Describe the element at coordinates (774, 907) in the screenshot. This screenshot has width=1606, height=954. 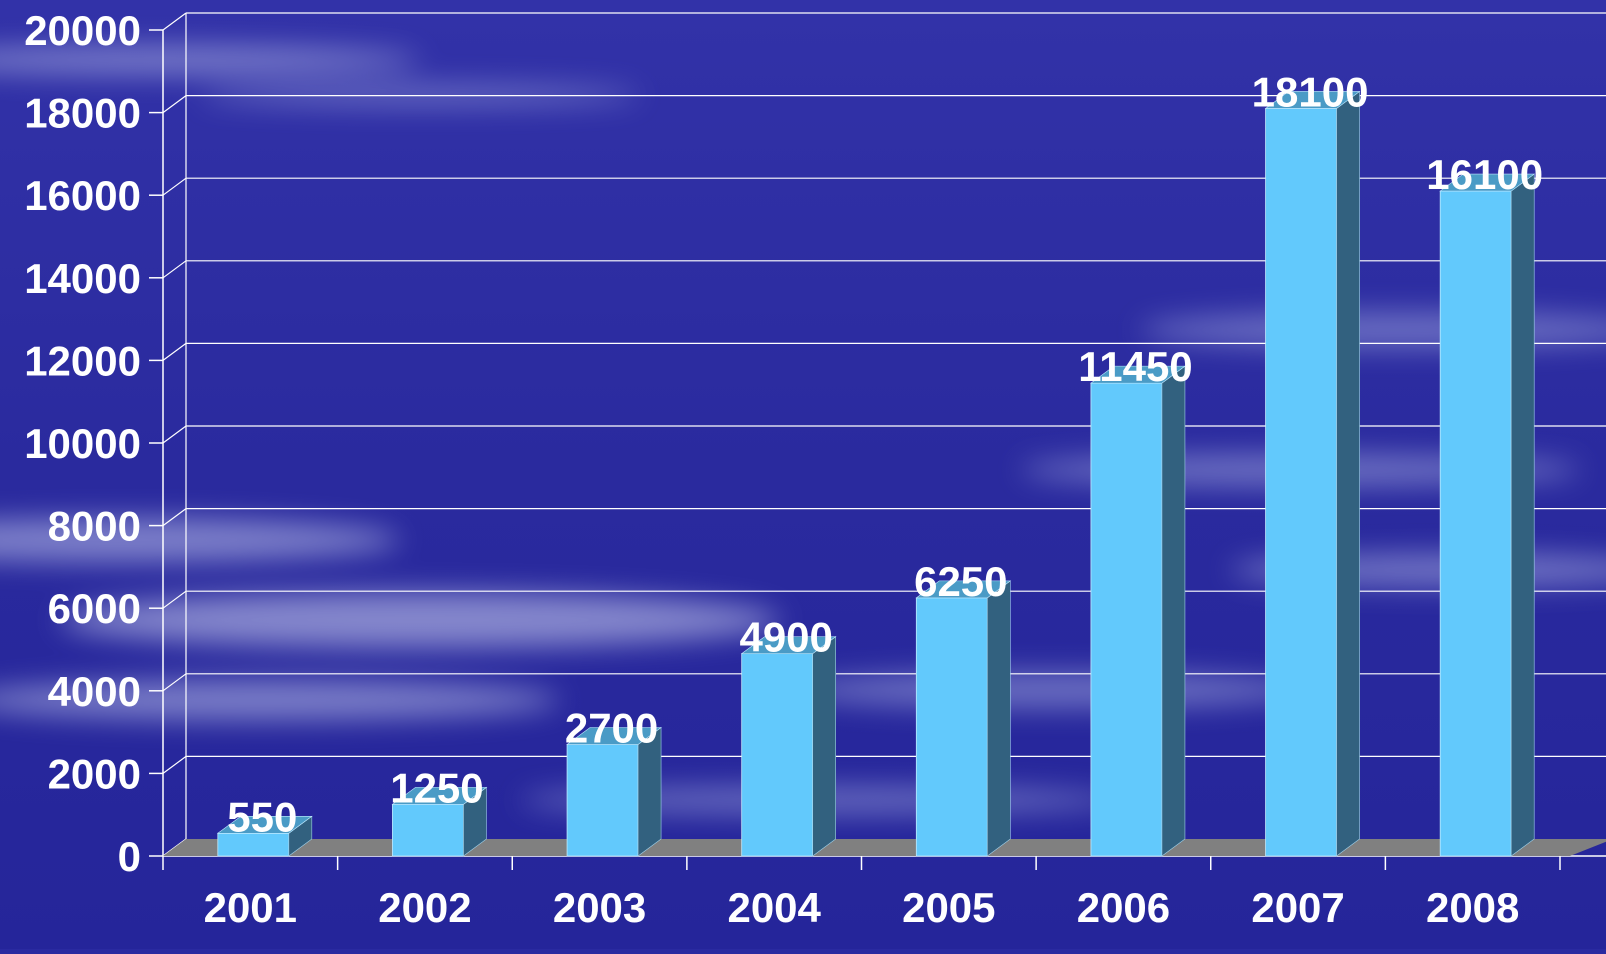
I see `x-tick-label-2004: 2004` at that location.